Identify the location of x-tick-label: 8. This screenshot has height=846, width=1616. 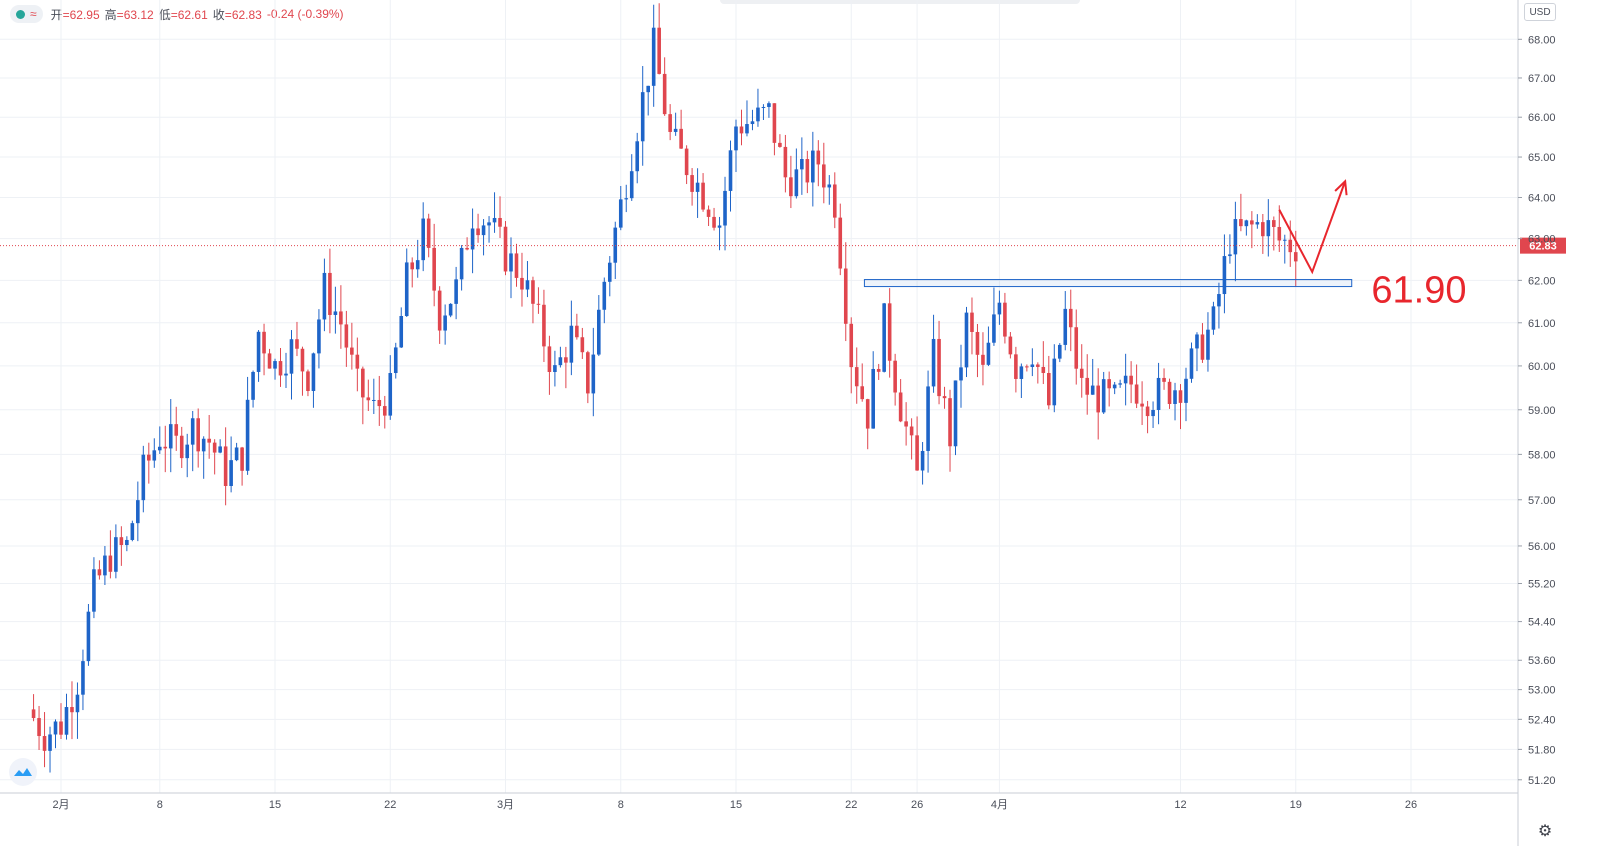
(160, 805).